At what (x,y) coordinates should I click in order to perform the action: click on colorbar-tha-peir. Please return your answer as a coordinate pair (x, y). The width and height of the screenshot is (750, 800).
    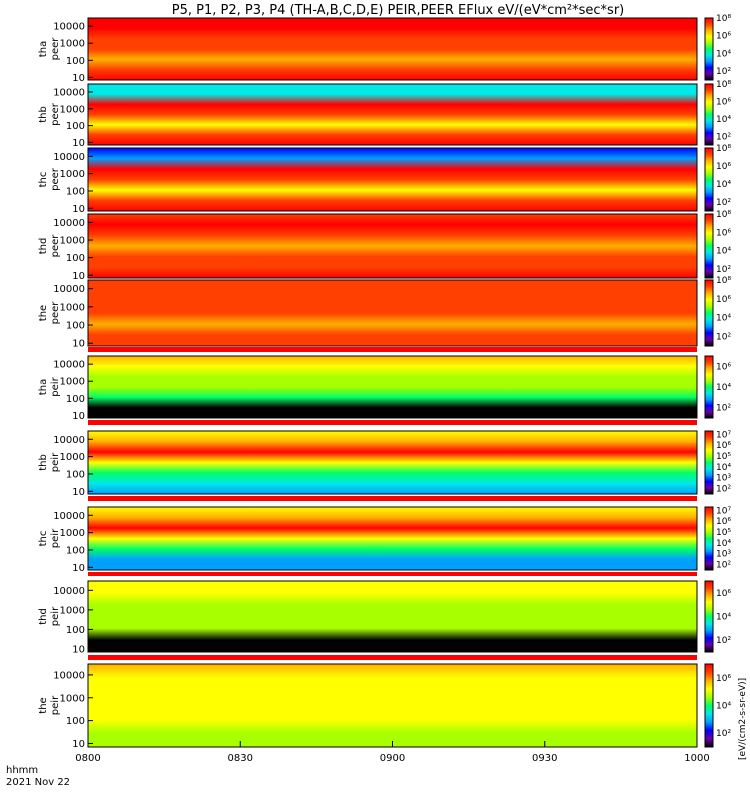
    Looking at the image, I should click on (709, 387).